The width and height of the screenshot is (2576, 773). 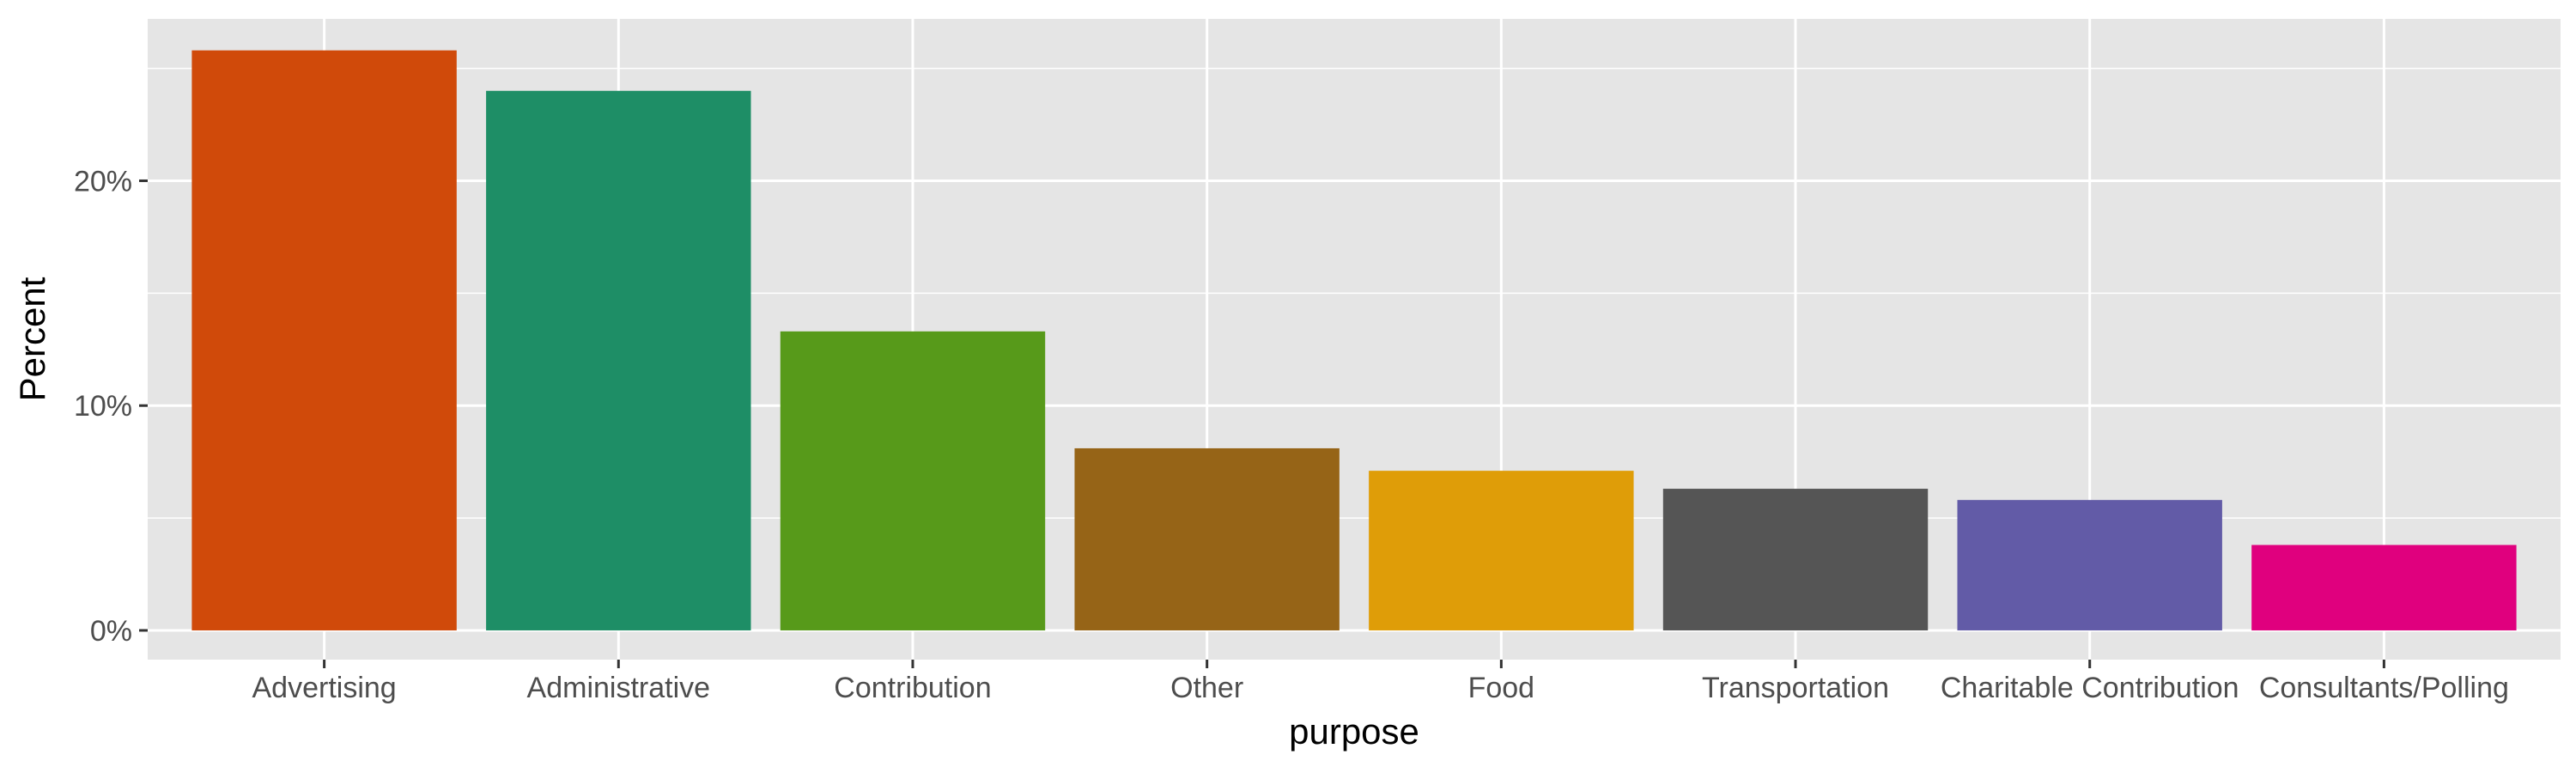 What do you see at coordinates (111, 631) in the screenshot?
I see `y-tick-label: 0%` at bounding box center [111, 631].